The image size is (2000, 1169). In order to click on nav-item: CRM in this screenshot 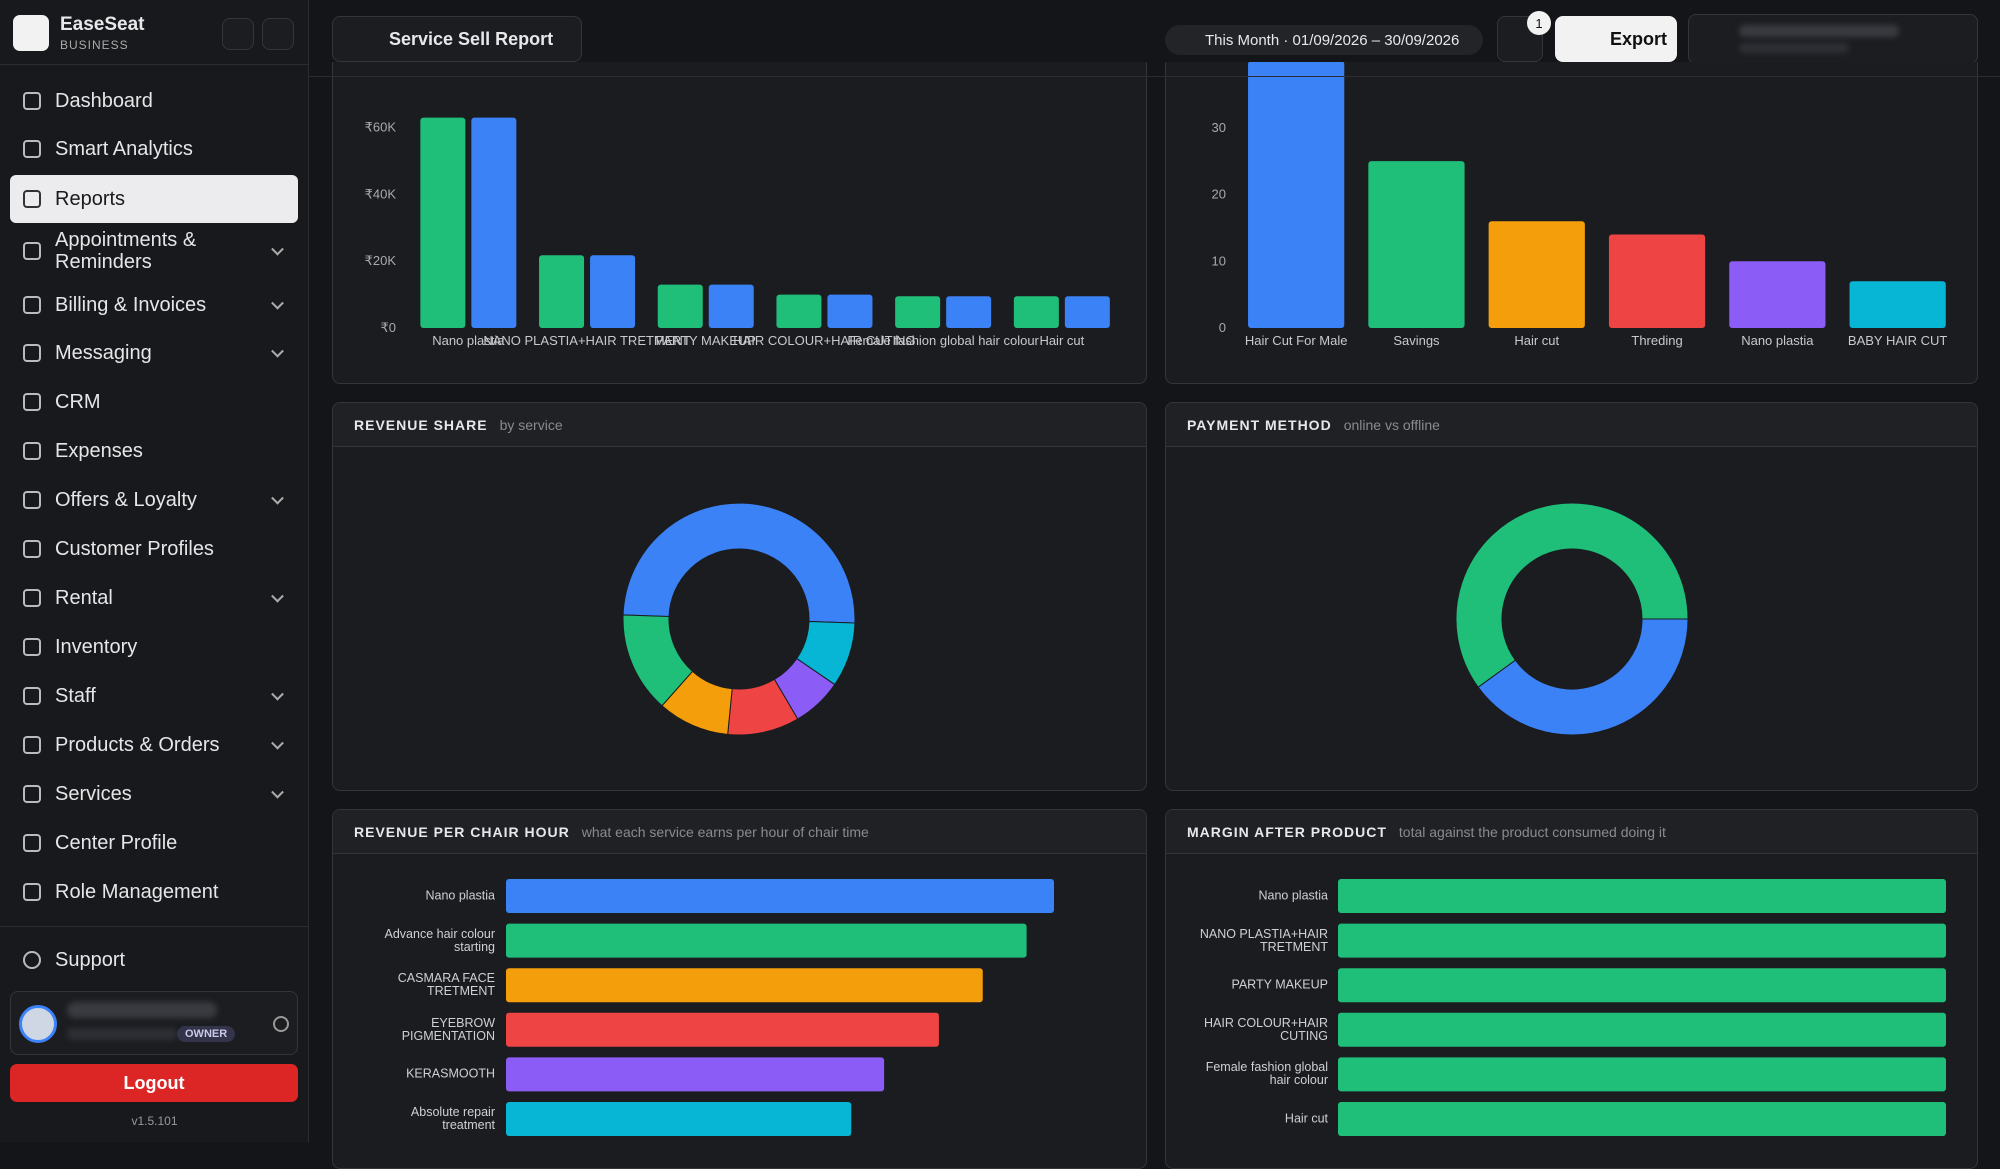, I will do `click(154, 402)`.